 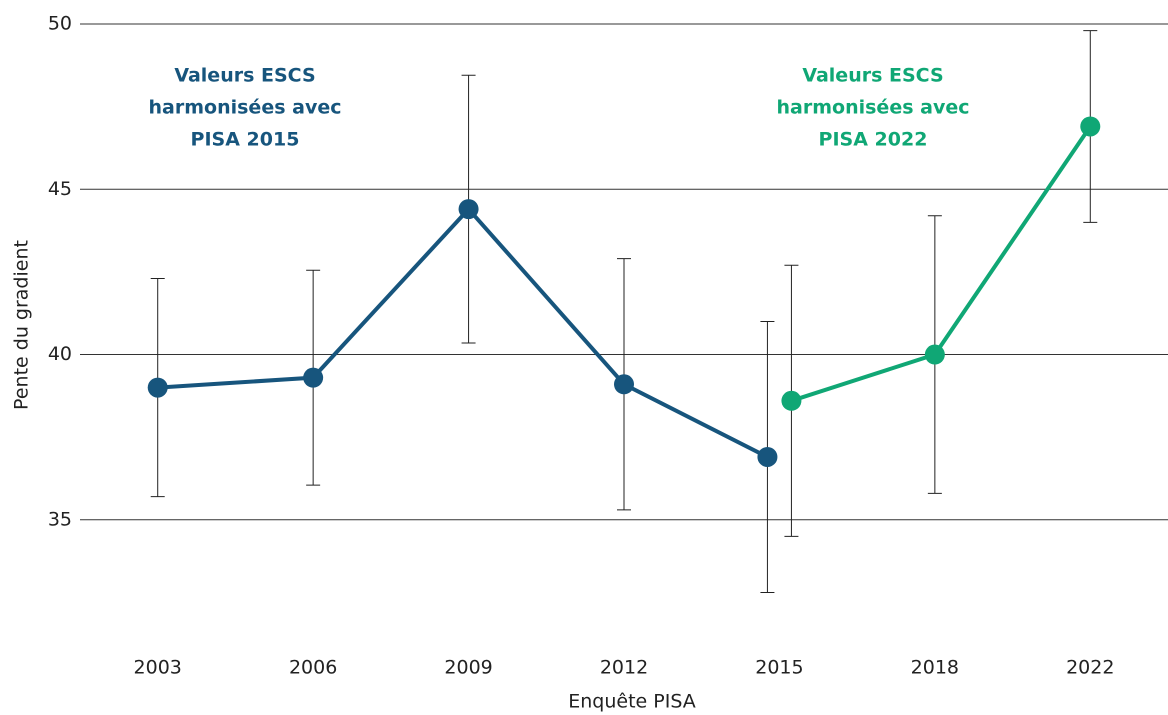 I want to click on y-tick-label: 35, so click(x=60, y=519).